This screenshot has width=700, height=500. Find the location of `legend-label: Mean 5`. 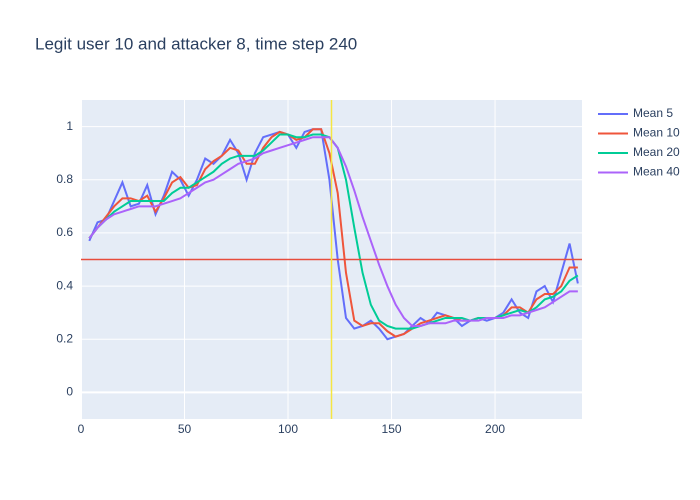

legend-label: Mean 5 is located at coordinates (653, 113).